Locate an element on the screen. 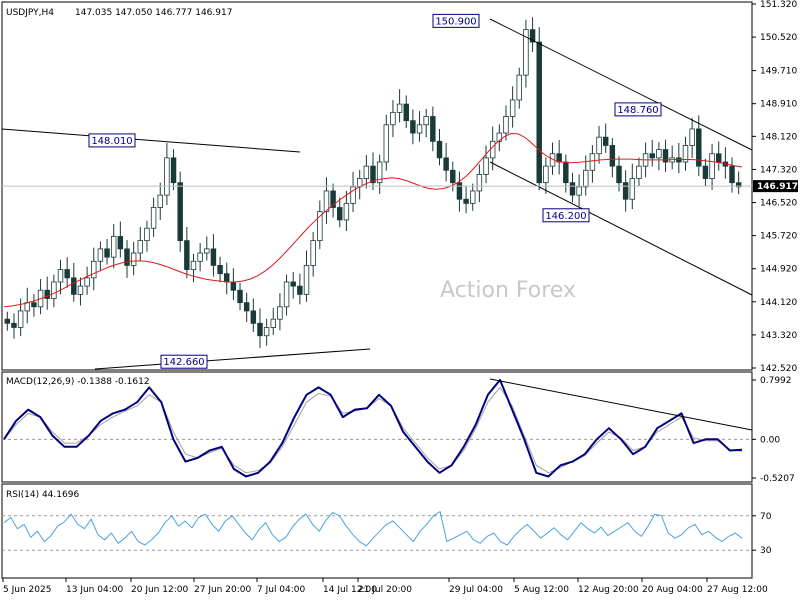 This screenshot has width=800, height=604. time-tick-label: 12 Aug 20:00 is located at coordinates (608, 590).